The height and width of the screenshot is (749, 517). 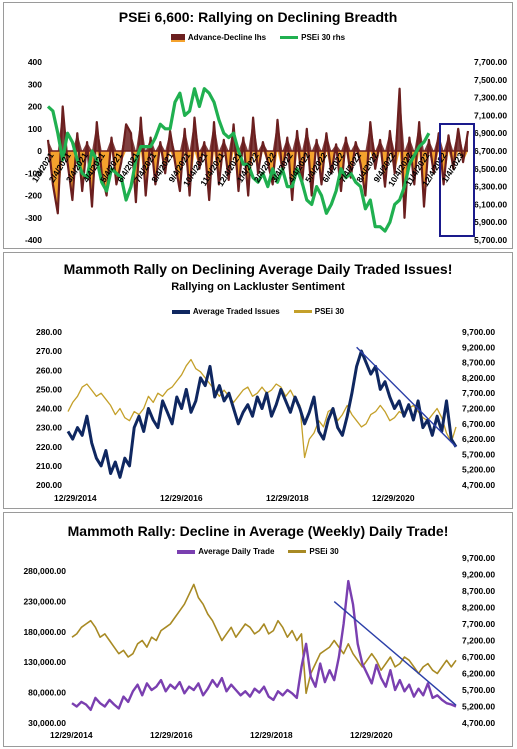 What do you see at coordinates (490, 98) in the screenshot?
I see `y-axis-right-tick: 7,300.00` at bounding box center [490, 98].